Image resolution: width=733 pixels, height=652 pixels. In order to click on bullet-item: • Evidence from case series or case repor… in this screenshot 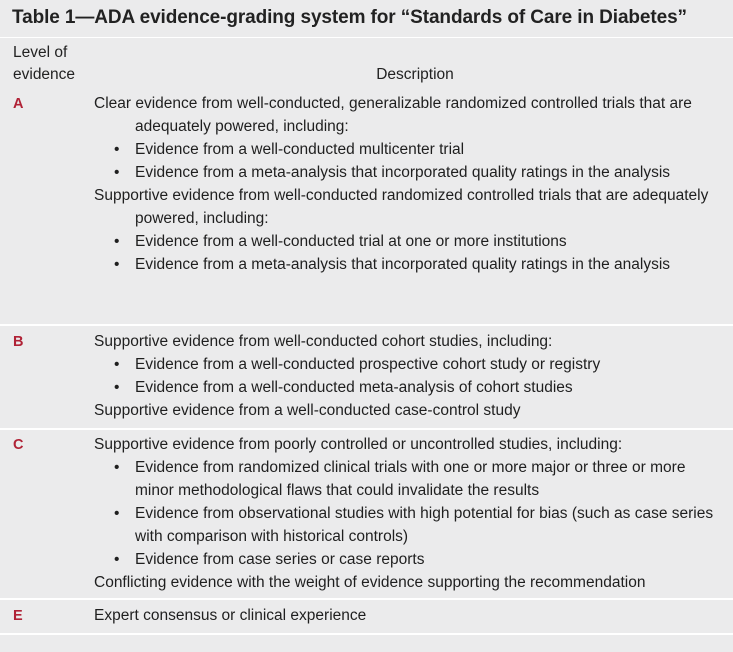, I will do `click(409, 559)`.